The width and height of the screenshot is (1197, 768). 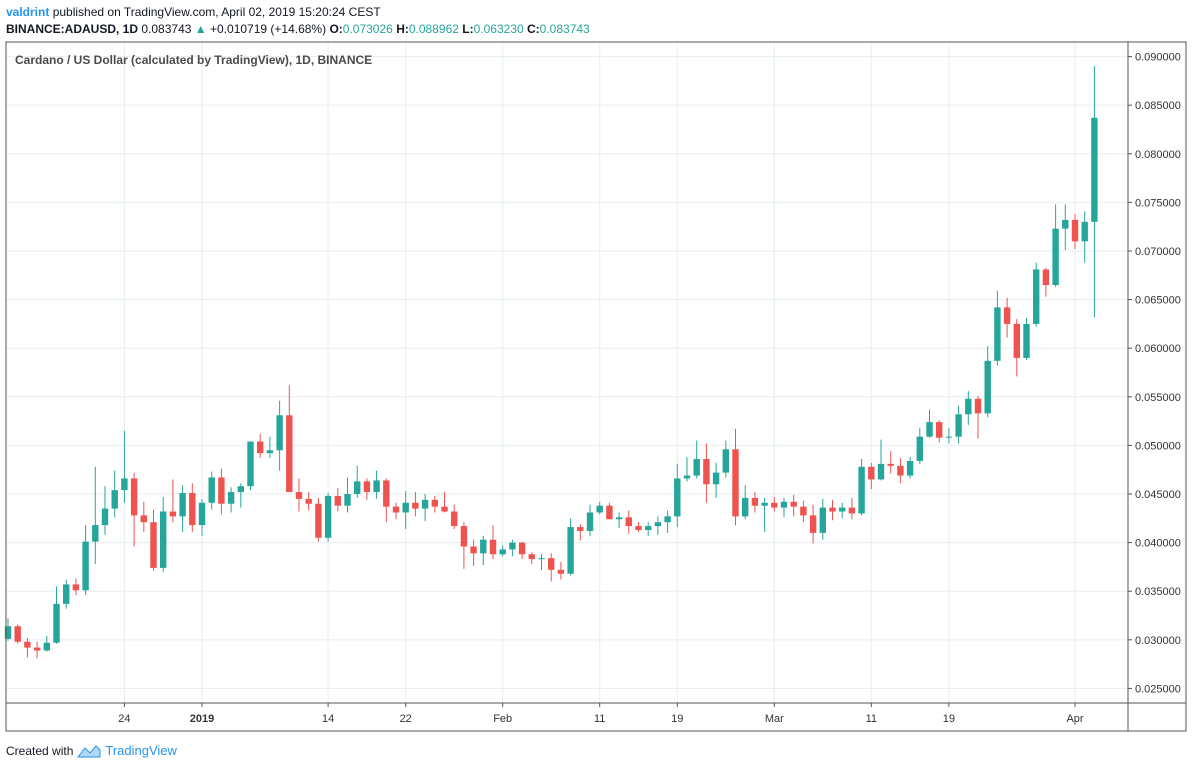 I want to click on low-label: L:, so click(x=468, y=29).